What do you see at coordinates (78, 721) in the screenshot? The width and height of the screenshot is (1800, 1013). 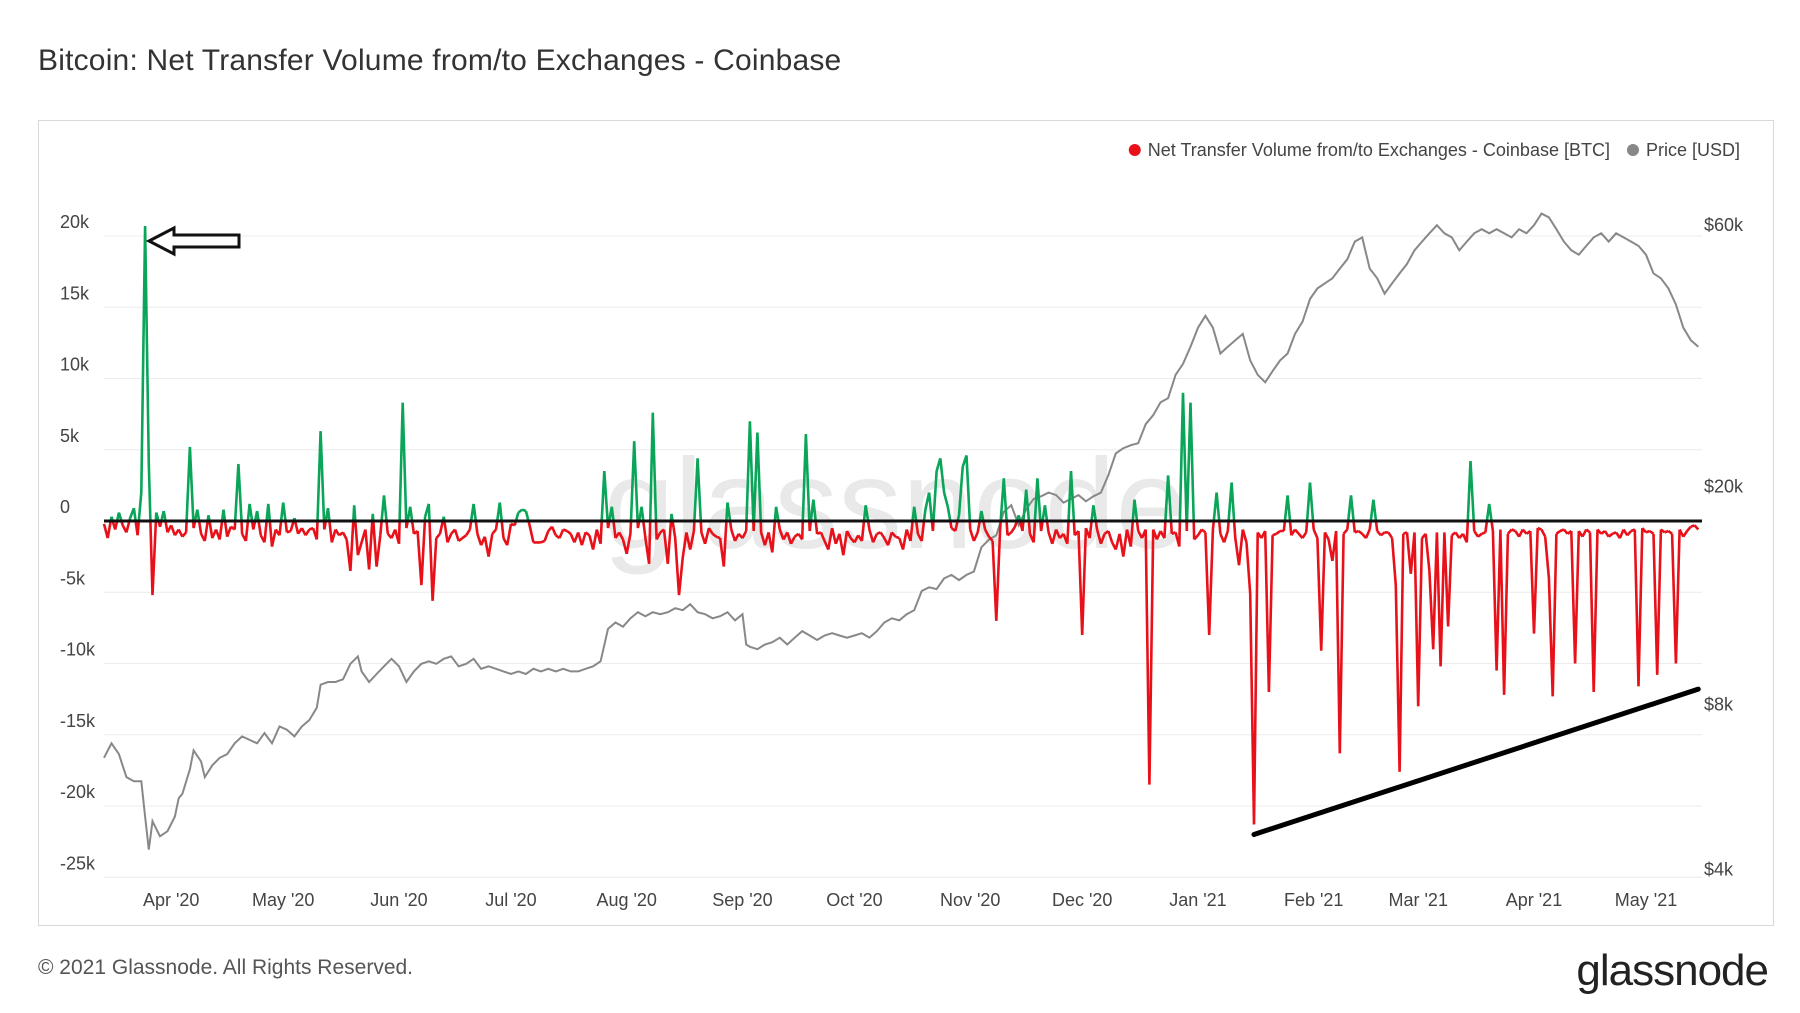 I see `y-tick-label: -15k` at bounding box center [78, 721].